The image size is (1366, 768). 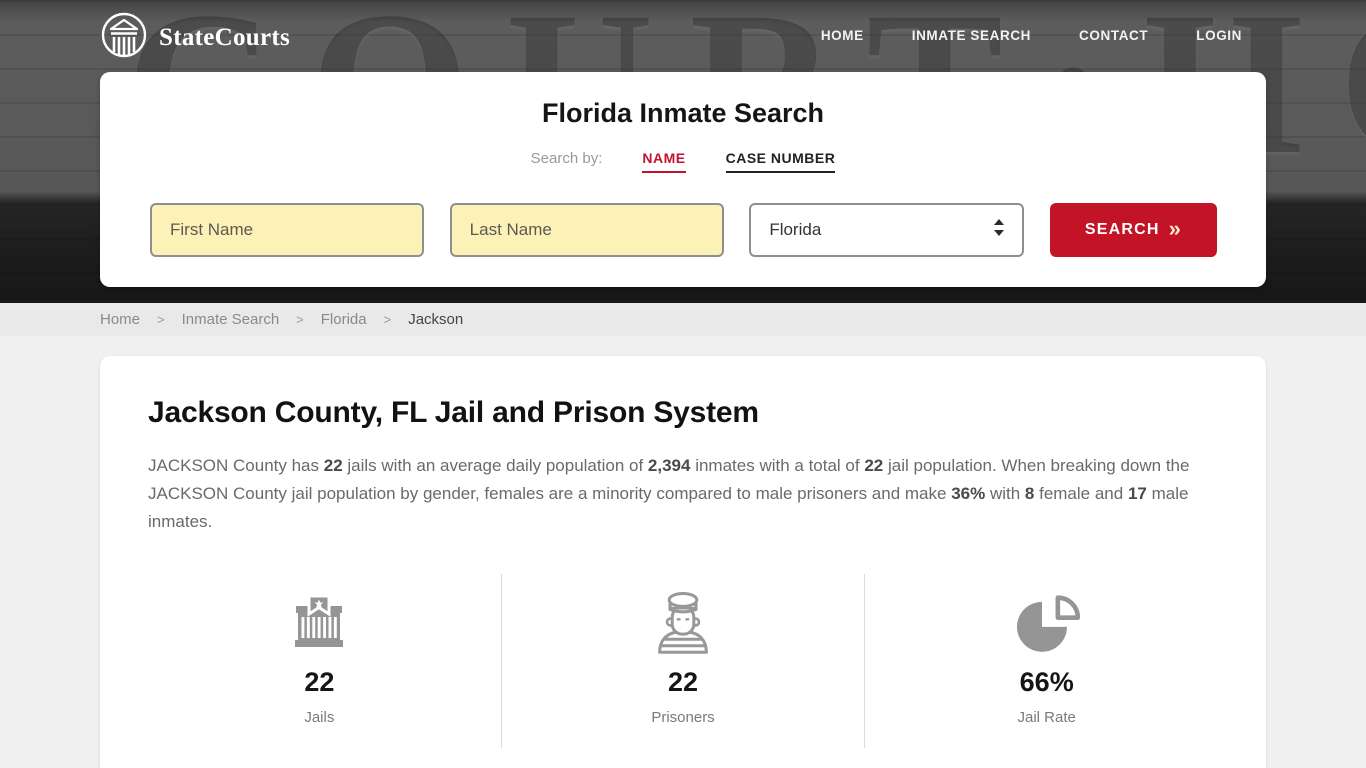 What do you see at coordinates (120, 319) in the screenshot?
I see `breadcrumb-home: Home` at bounding box center [120, 319].